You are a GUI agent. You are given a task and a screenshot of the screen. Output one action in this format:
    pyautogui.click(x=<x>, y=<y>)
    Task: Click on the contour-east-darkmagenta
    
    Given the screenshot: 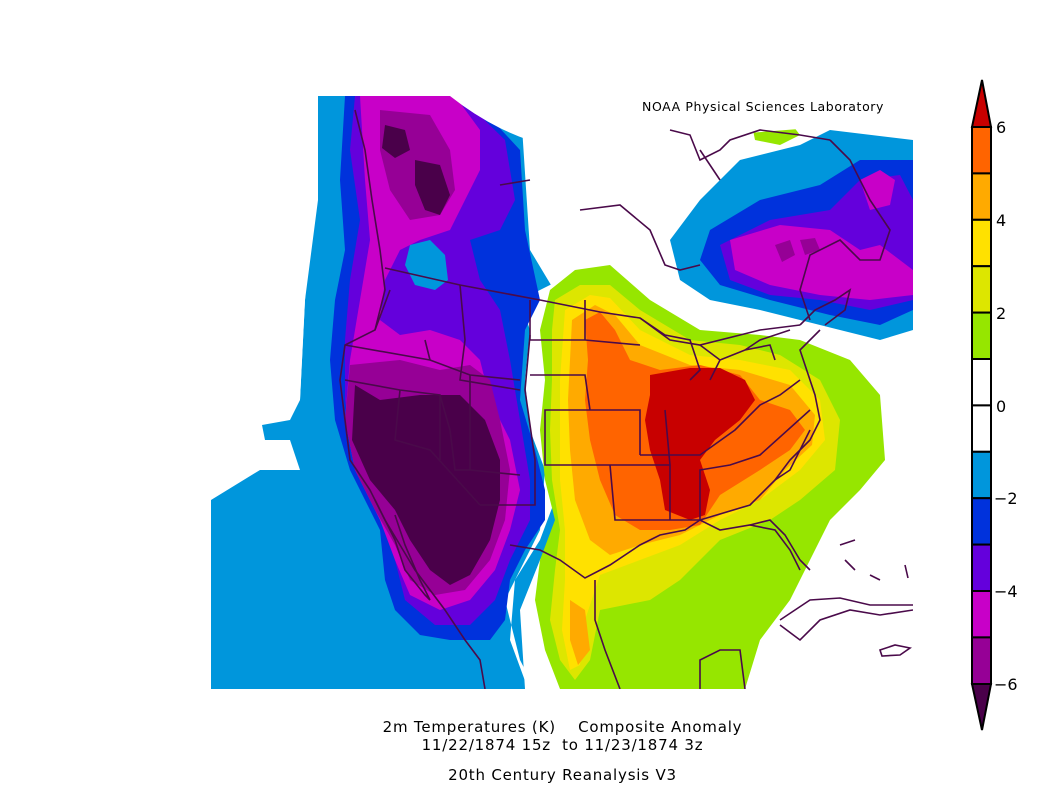 What is the action you would take?
    pyautogui.click(x=797, y=250)
    